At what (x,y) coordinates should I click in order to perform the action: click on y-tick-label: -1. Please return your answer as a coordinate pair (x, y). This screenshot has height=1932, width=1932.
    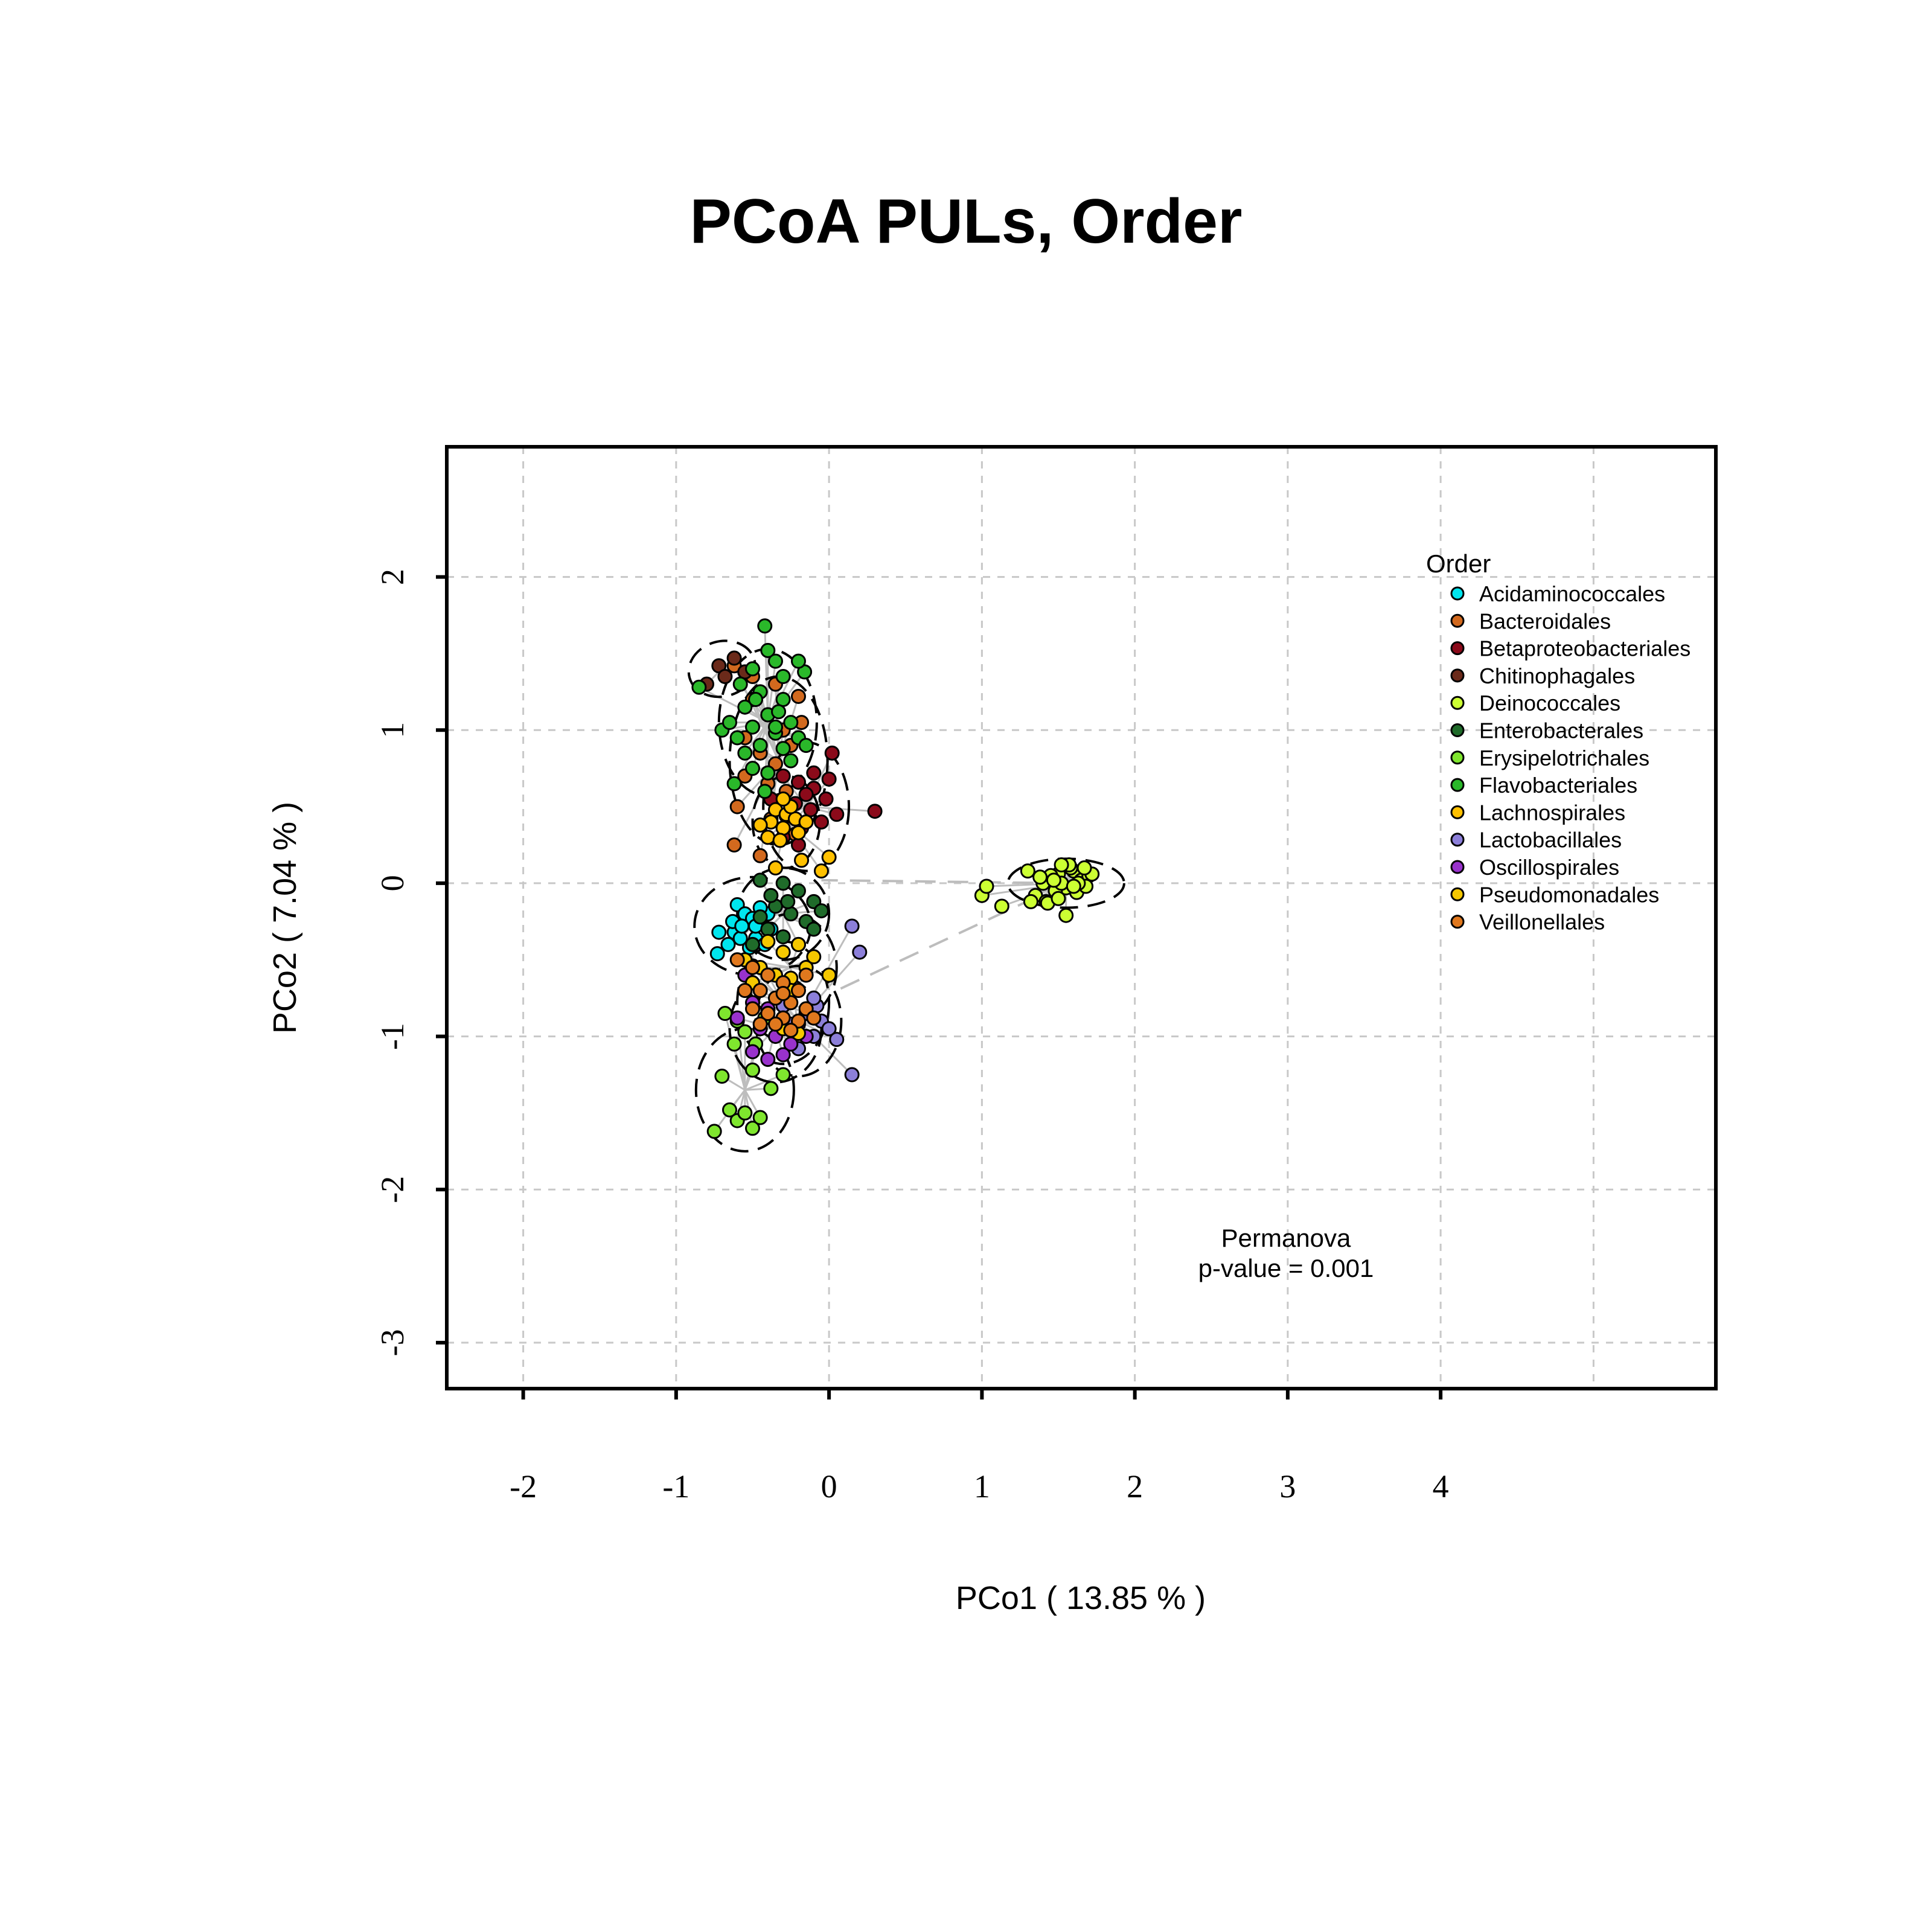
    Looking at the image, I should click on (393, 1036).